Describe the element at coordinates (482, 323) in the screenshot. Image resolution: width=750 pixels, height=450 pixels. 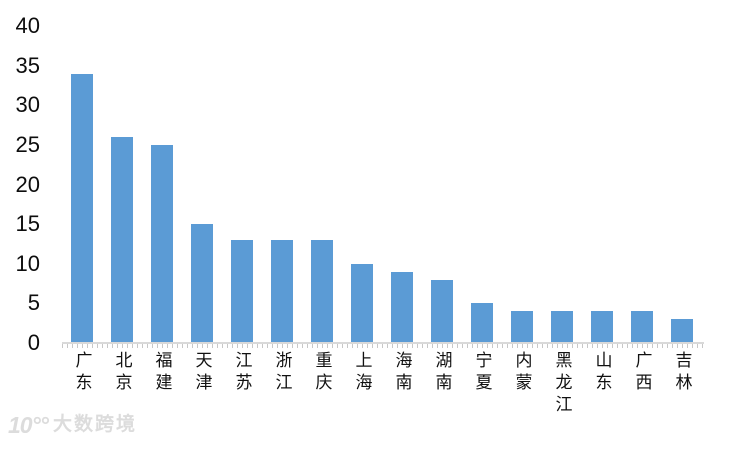
I see `bar-宁夏` at that location.